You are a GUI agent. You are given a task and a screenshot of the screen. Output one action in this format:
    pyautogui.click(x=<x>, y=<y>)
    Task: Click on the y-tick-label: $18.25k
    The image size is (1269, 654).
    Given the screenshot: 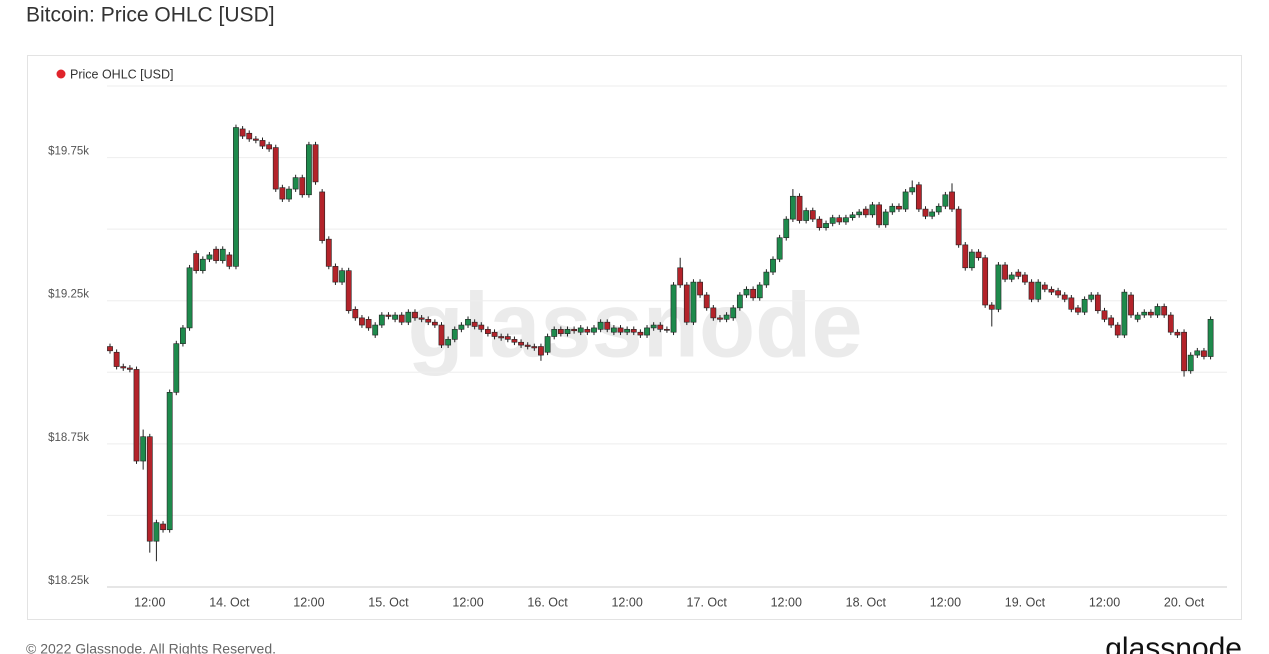 What is the action you would take?
    pyautogui.click(x=68, y=581)
    